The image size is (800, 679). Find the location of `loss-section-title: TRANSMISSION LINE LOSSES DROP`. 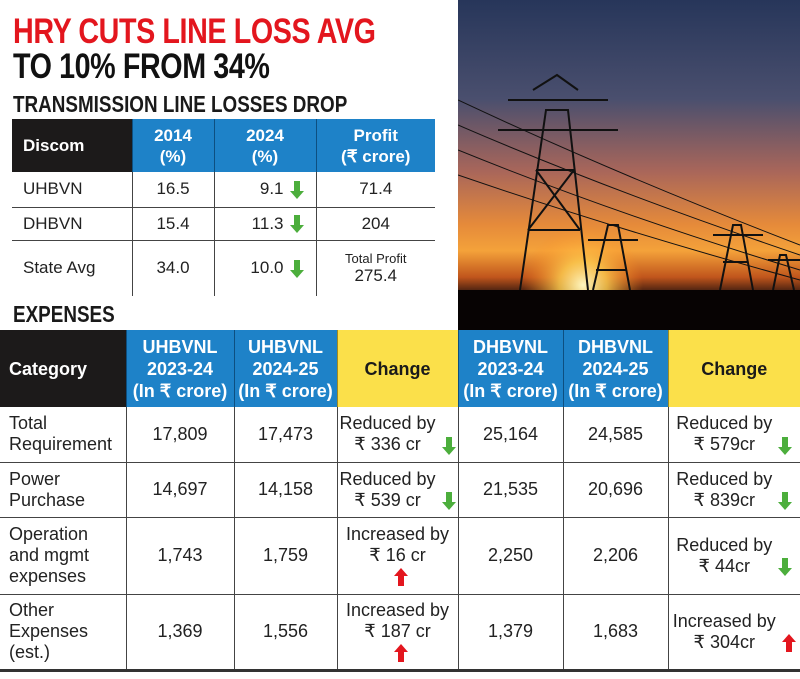

loss-section-title: TRANSMISSION LINE LOSSES DROP is located at coordinates (180, 104).